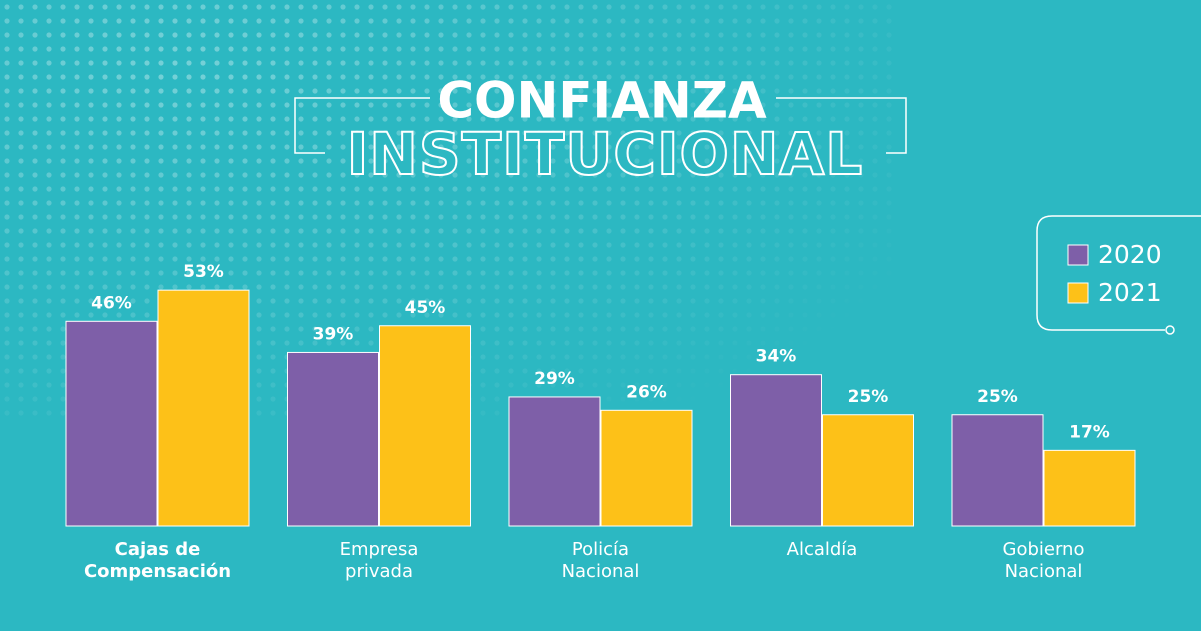 The height and width of the screenshot is (631, 1201). Describe the element at coordinates (600, 549) in the screenshot. I see `x-tick-label-line: Policía` at that location.